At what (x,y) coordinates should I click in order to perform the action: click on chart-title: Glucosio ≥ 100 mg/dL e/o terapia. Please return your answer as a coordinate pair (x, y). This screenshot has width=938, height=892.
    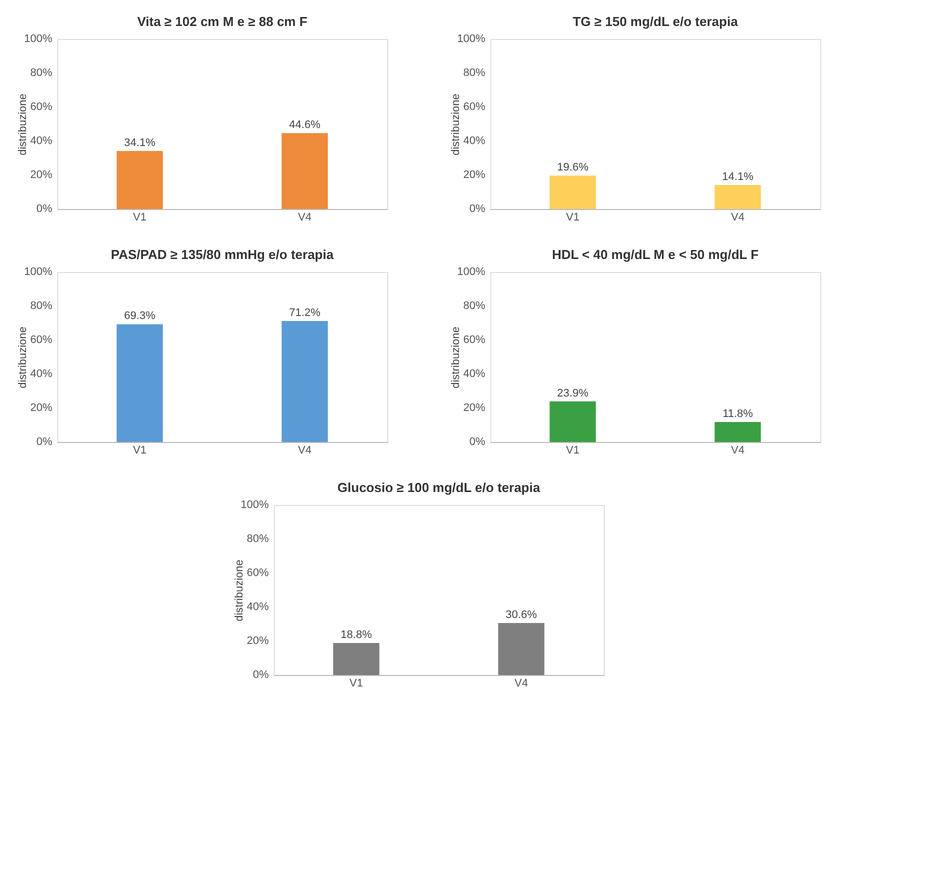
    Looking at the image, I should click on (439, 487).